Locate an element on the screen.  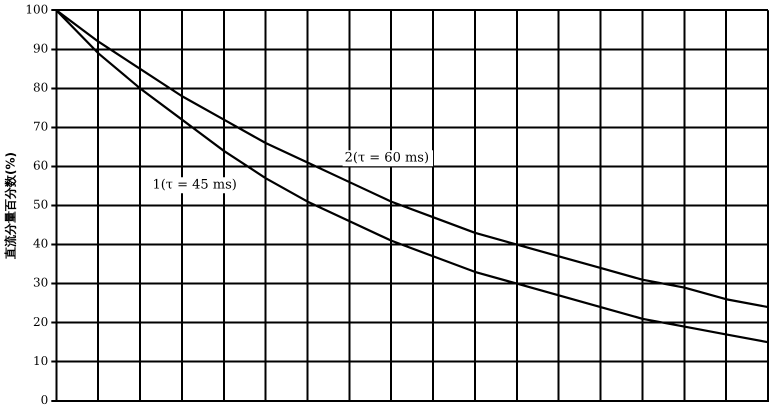
y-tick-label: 80 is located at coordinates (40, 87).